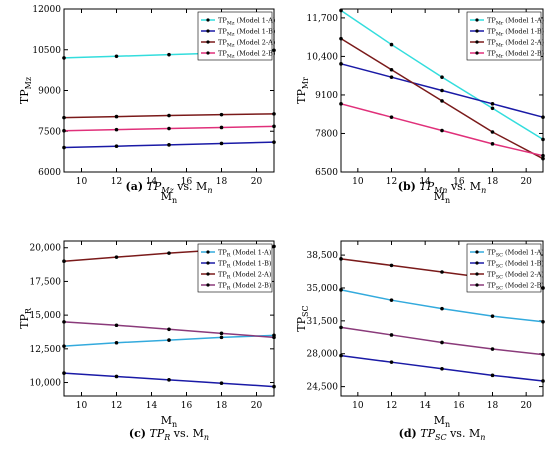 This screenshot has width=550, height=450. I want to click on legend-entry: TPMz (Model 2-B), so click(247, 55).